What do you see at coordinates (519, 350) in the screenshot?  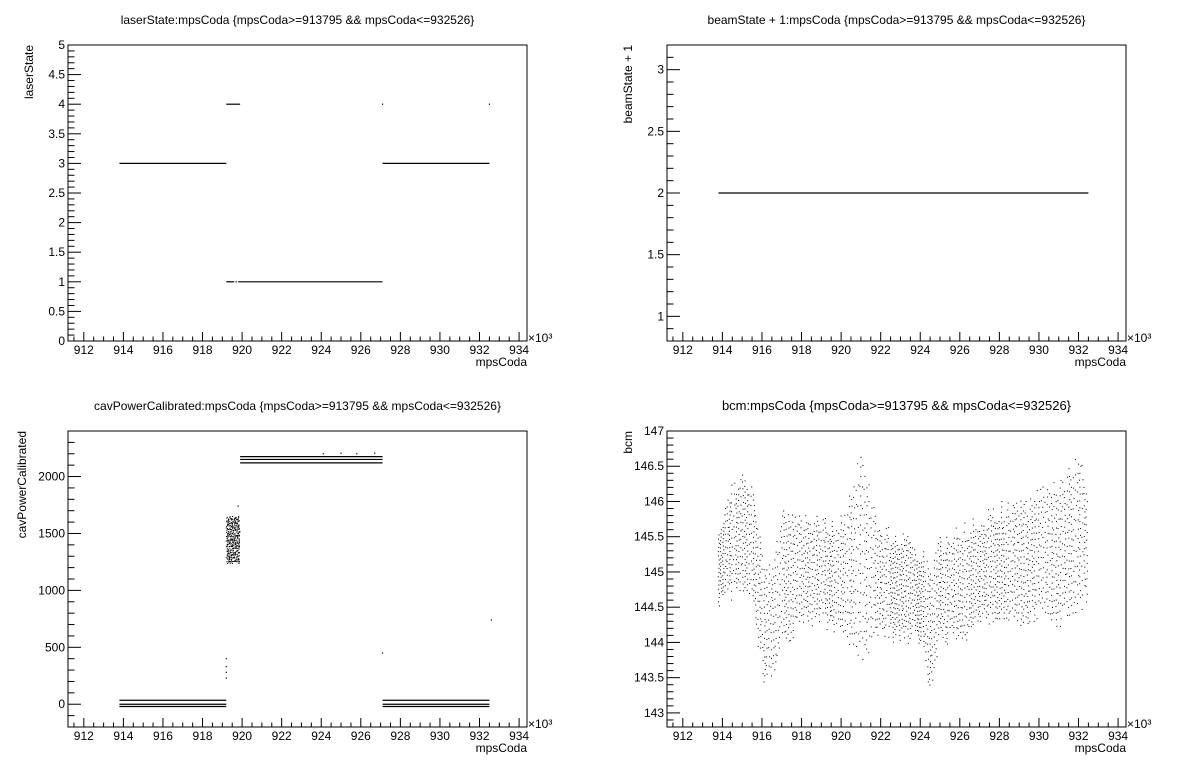 I see `x-tick-label: 934` at bounding box center [519, 350].